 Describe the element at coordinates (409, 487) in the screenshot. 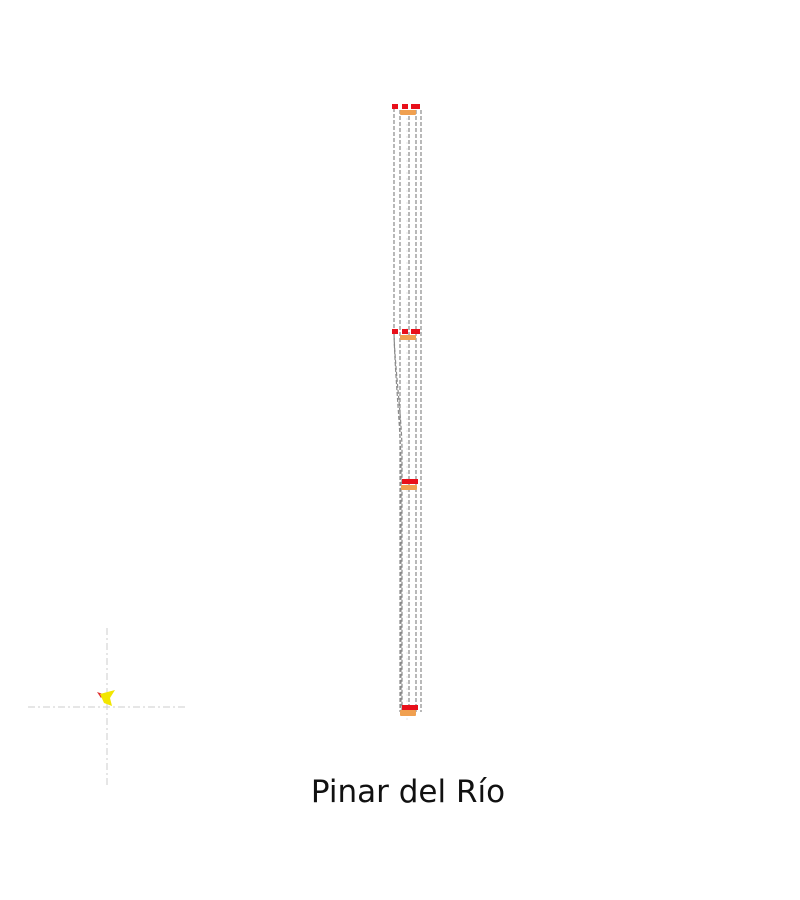

I see `station-lower-mid-orange` at that location.